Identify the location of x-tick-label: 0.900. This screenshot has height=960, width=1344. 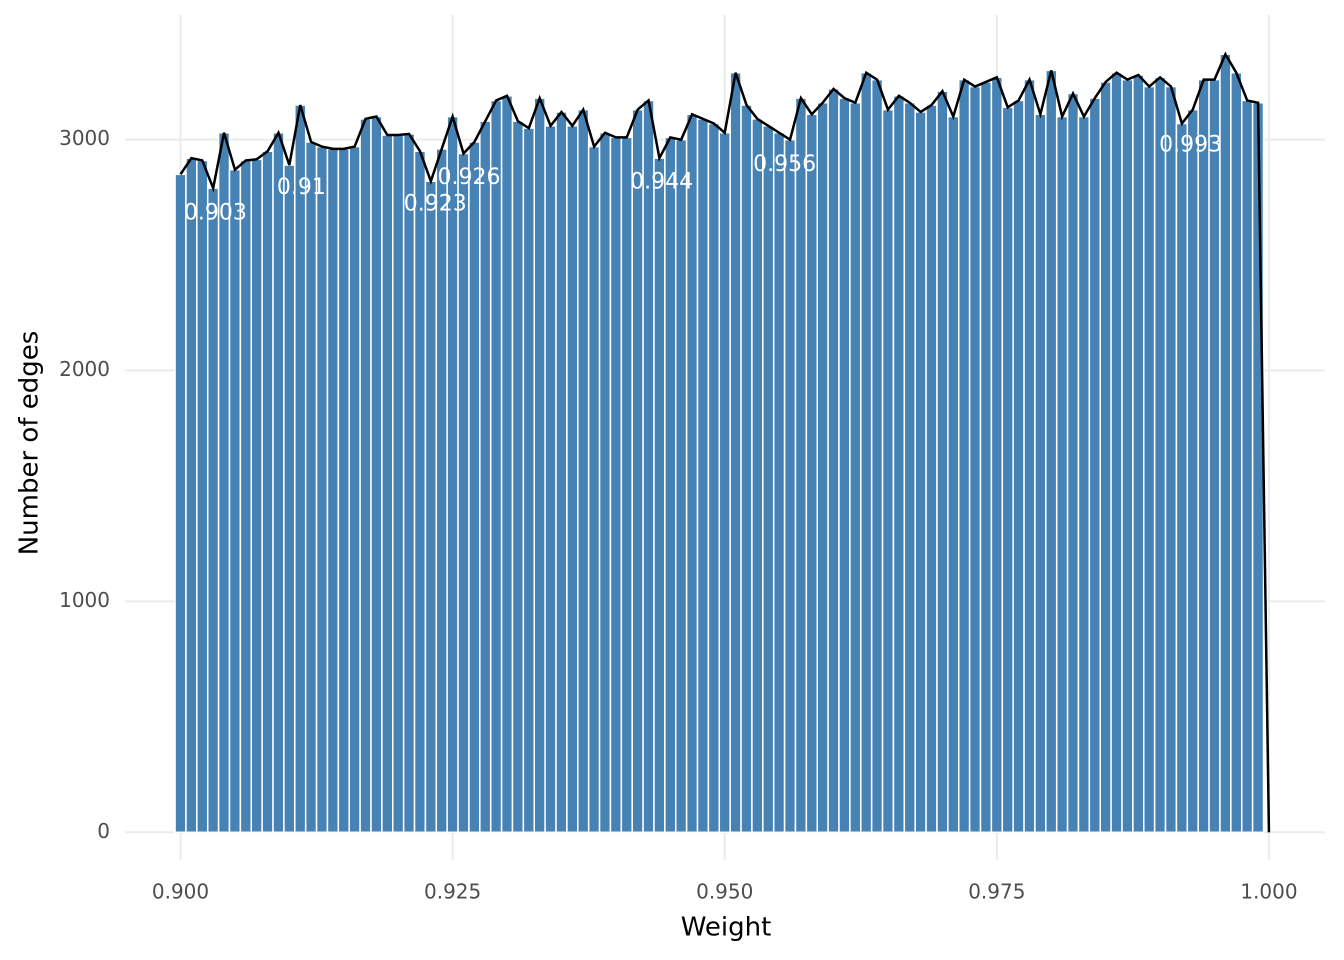
(180, 892).